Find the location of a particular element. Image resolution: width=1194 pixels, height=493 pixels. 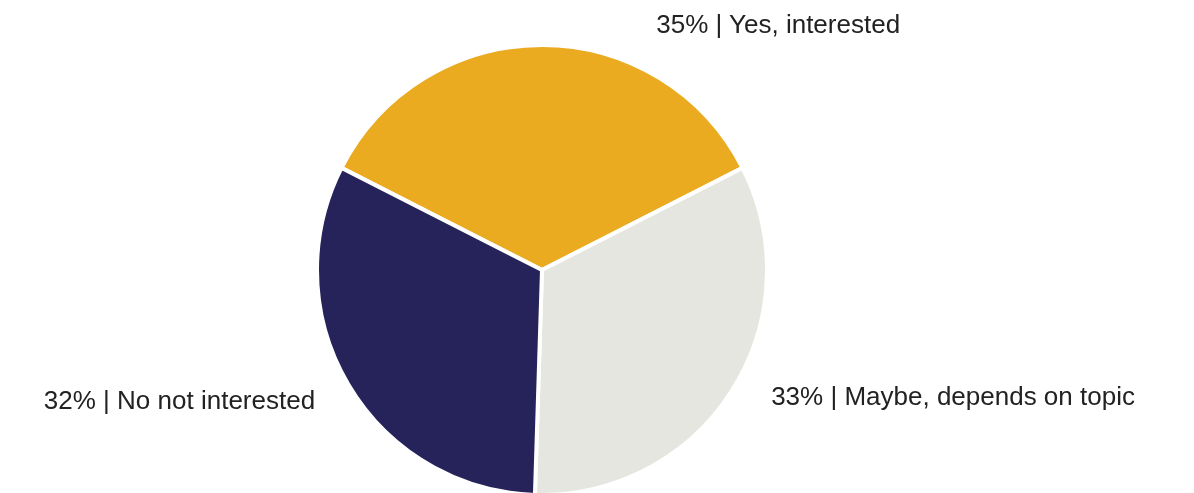

slice-label: 32% | No not interested is located at coordinates (179, 400).